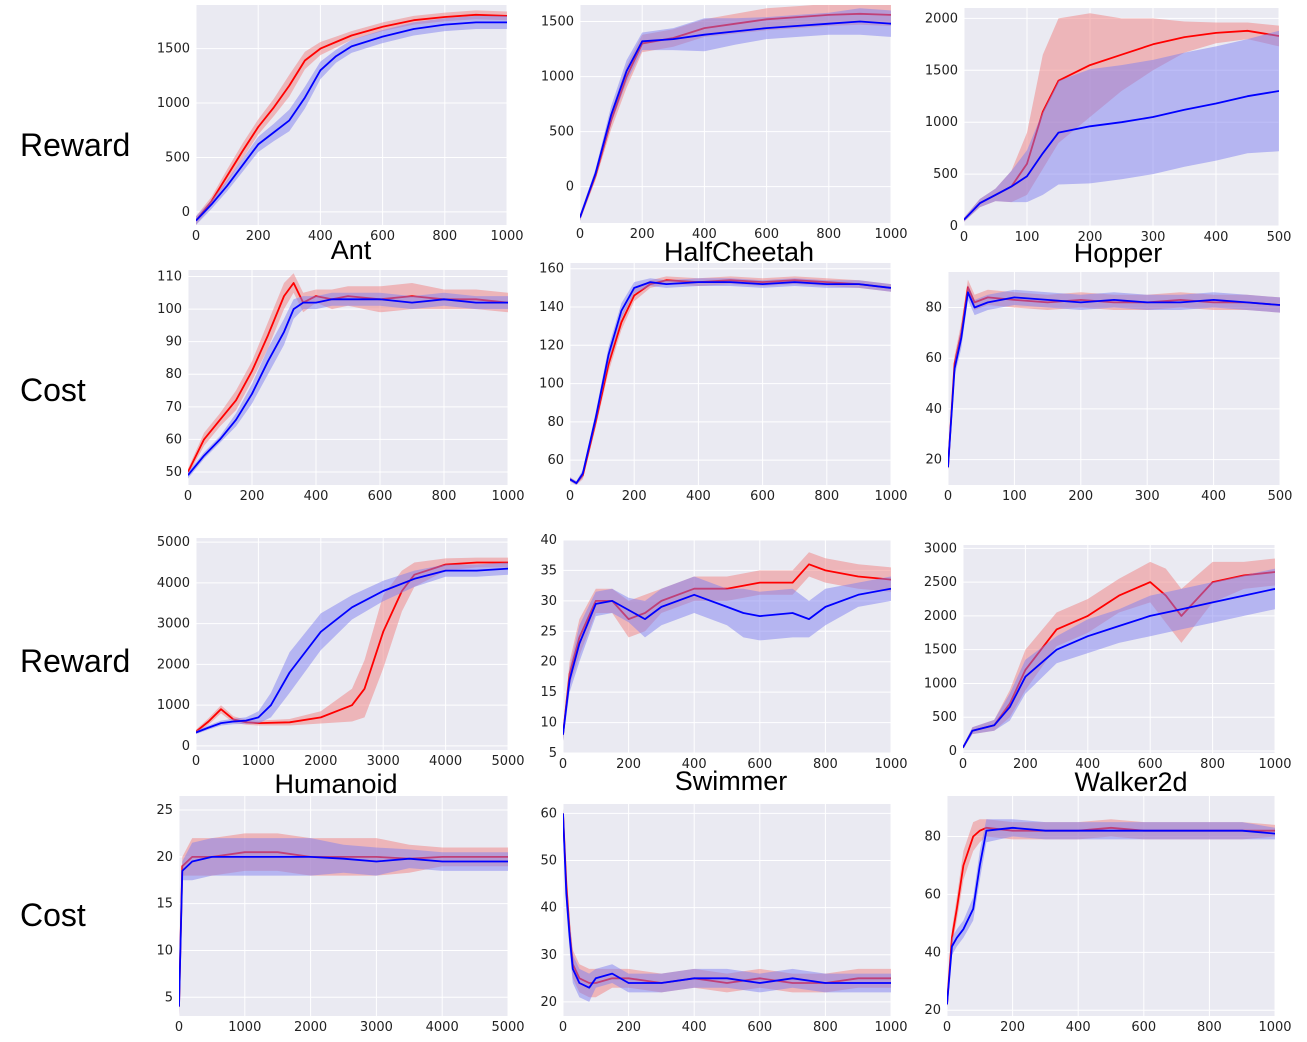 The height and width of the screenshot is (1042, 1307). Describe the element at coordinates (186, 212) in the screenshot. I see `y-tick-label: 0` at that location.